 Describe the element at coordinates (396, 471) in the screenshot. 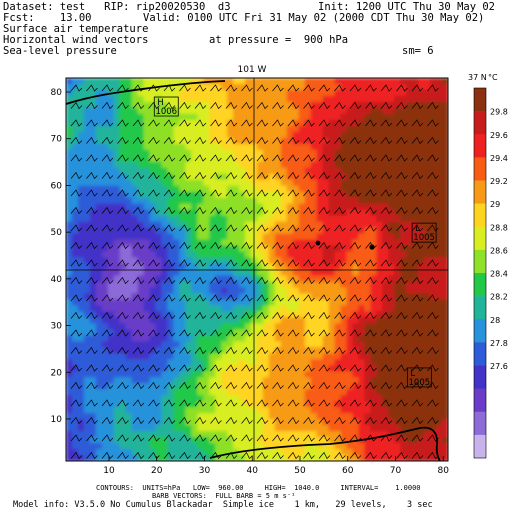

I see `x-tick-label: 70` at that location.